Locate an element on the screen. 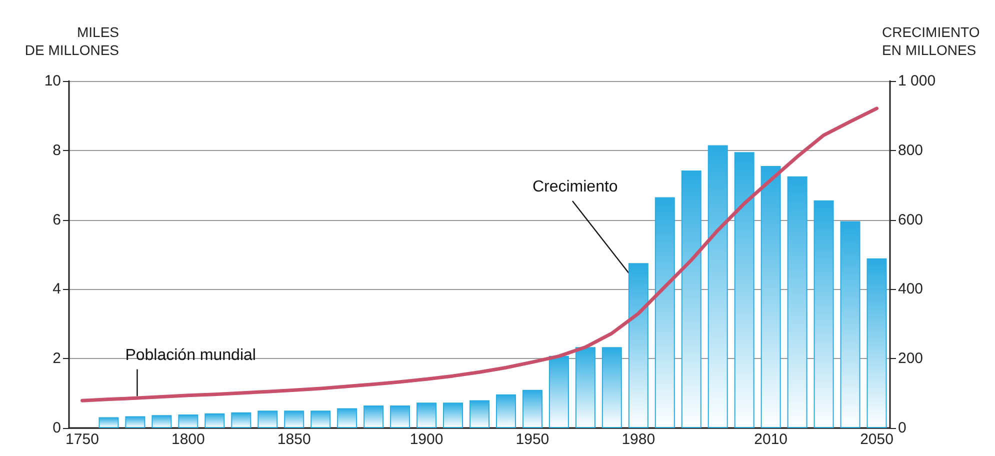  y-tick-label: 6 is located at coordinates (56, 219).